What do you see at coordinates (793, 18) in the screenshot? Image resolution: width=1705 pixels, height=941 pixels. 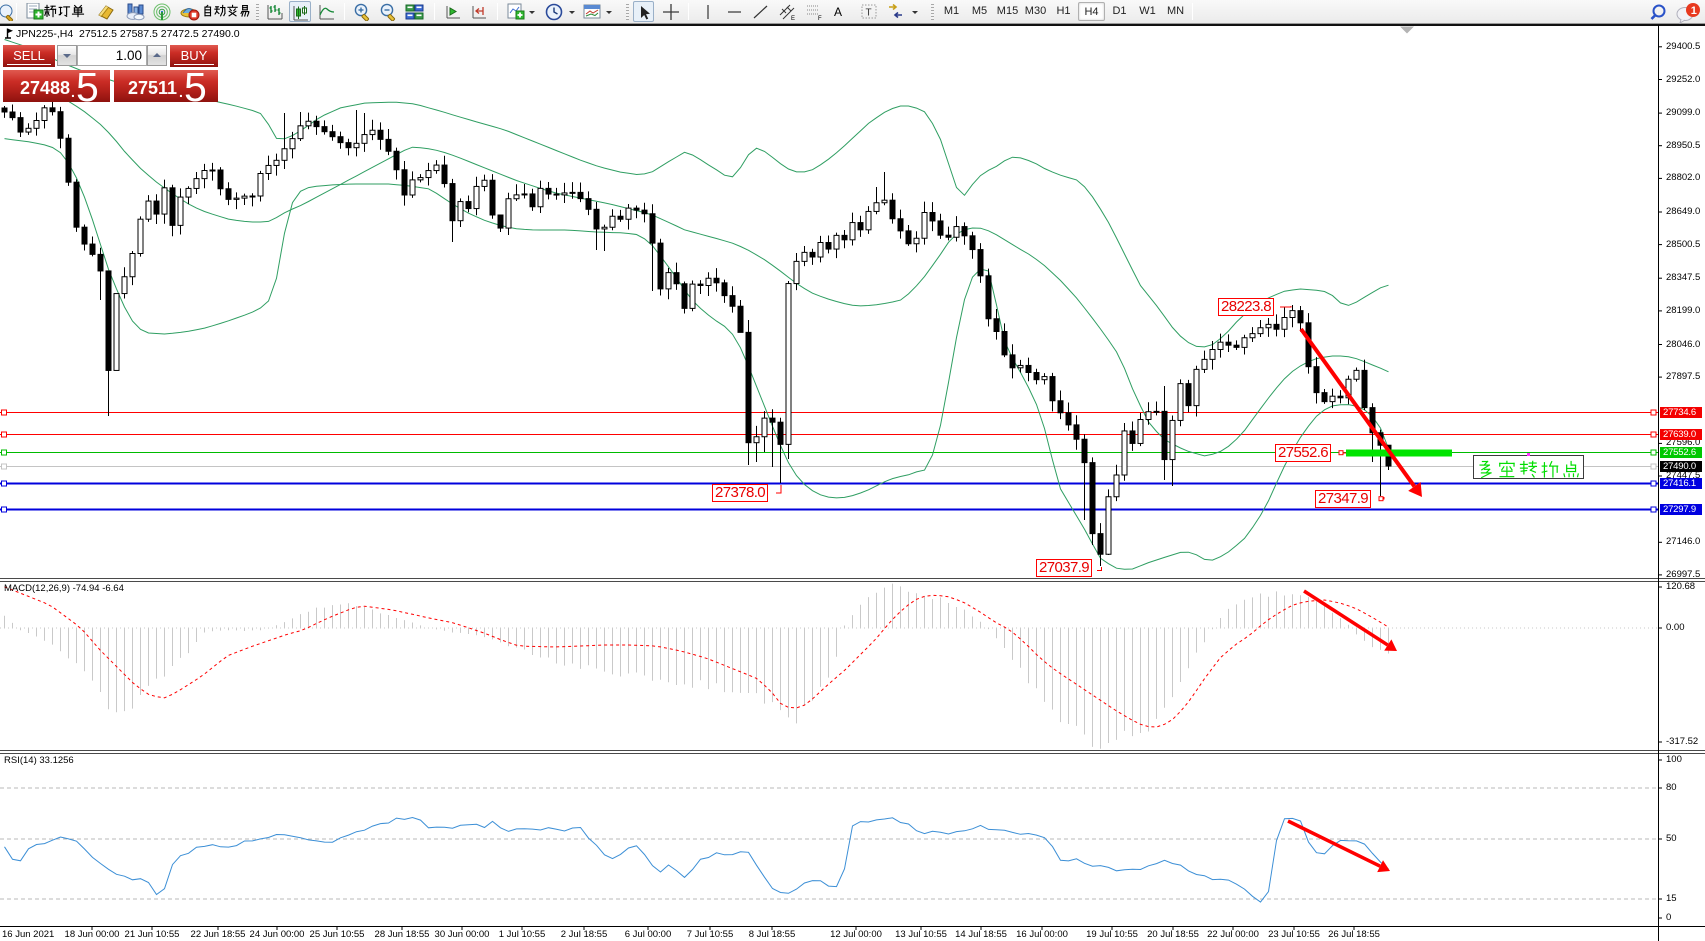 I see `svg-text: E` at bounding box center [793, 18].